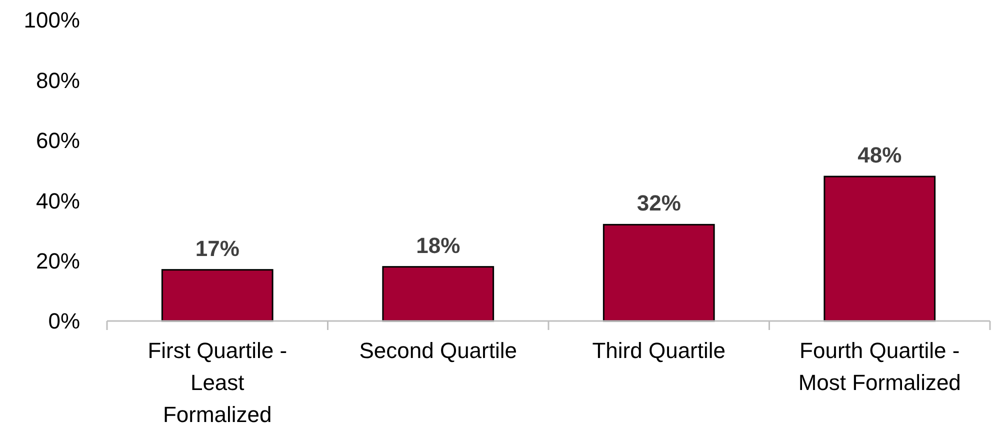 This screenshot has height=439, width=992. What do you see at coordinates (64, 321) in the screenshot?
I see `y-tick-label: 0%` at bounding box center [64, 321].